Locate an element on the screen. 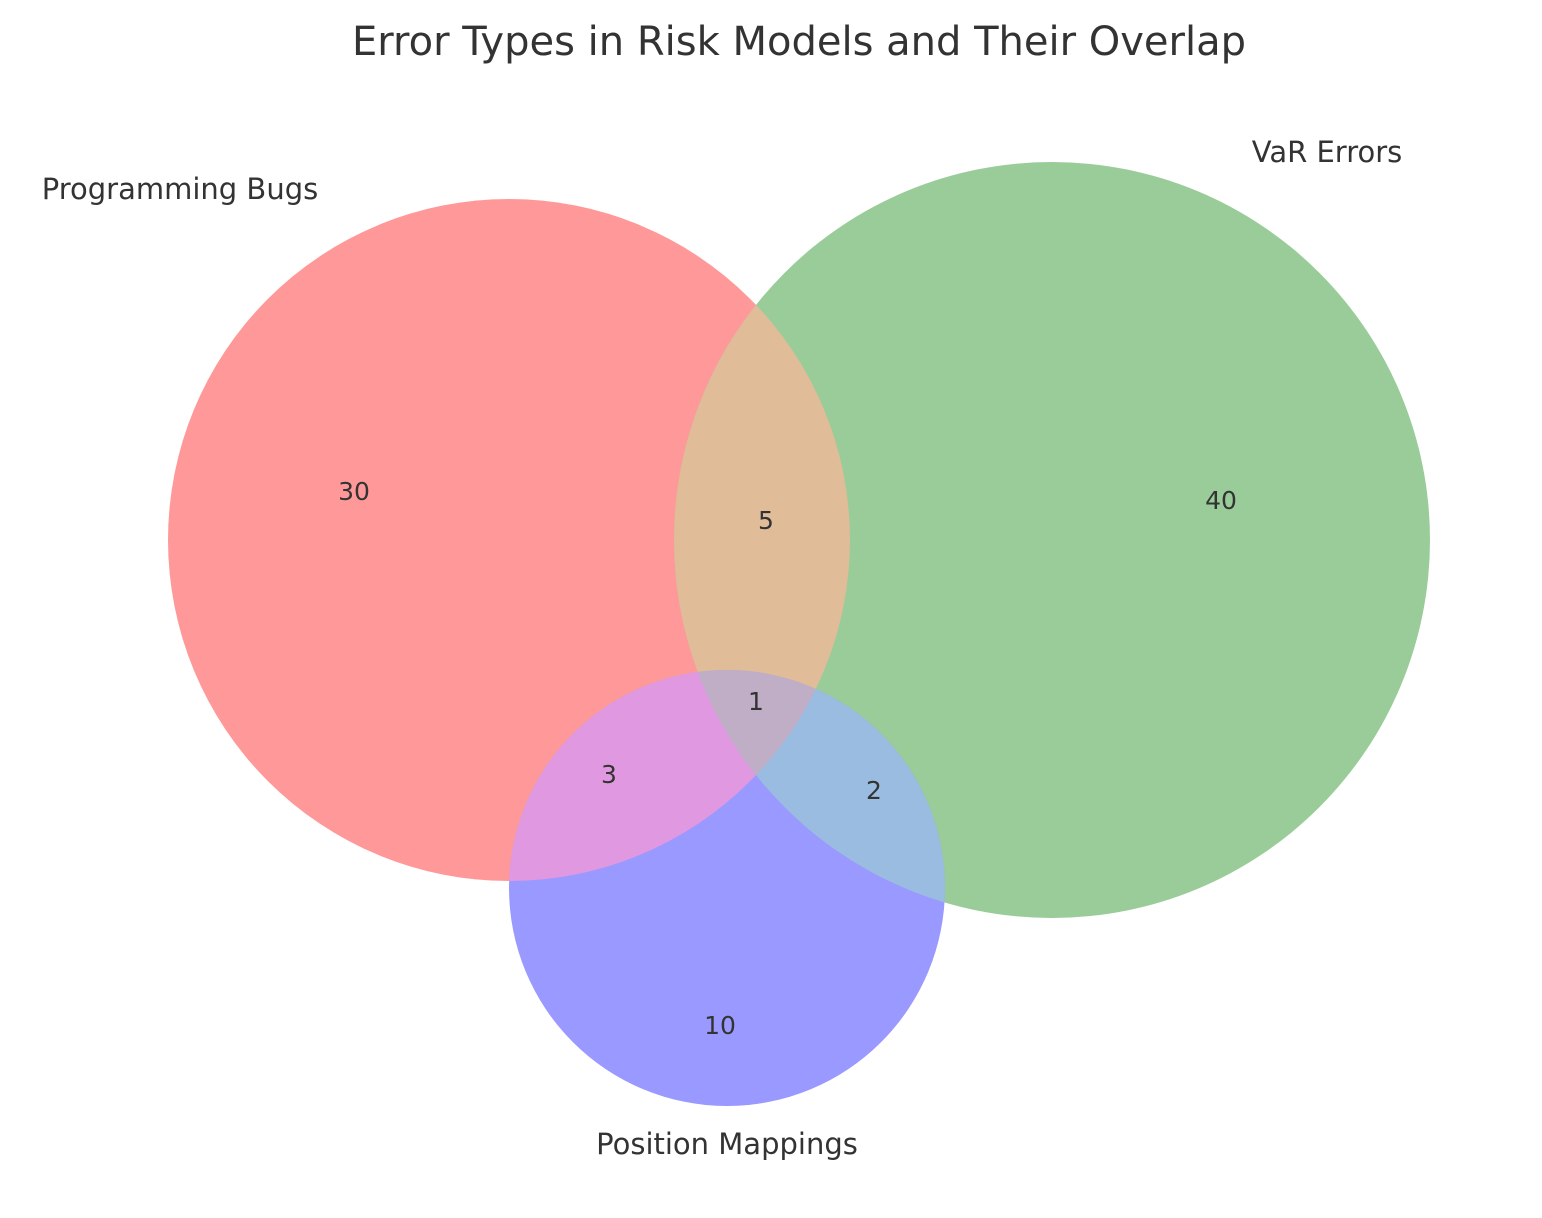 This screenshot has height=1218, width=1542. programming-position-count: 3 is located at coordinates (609, 774).